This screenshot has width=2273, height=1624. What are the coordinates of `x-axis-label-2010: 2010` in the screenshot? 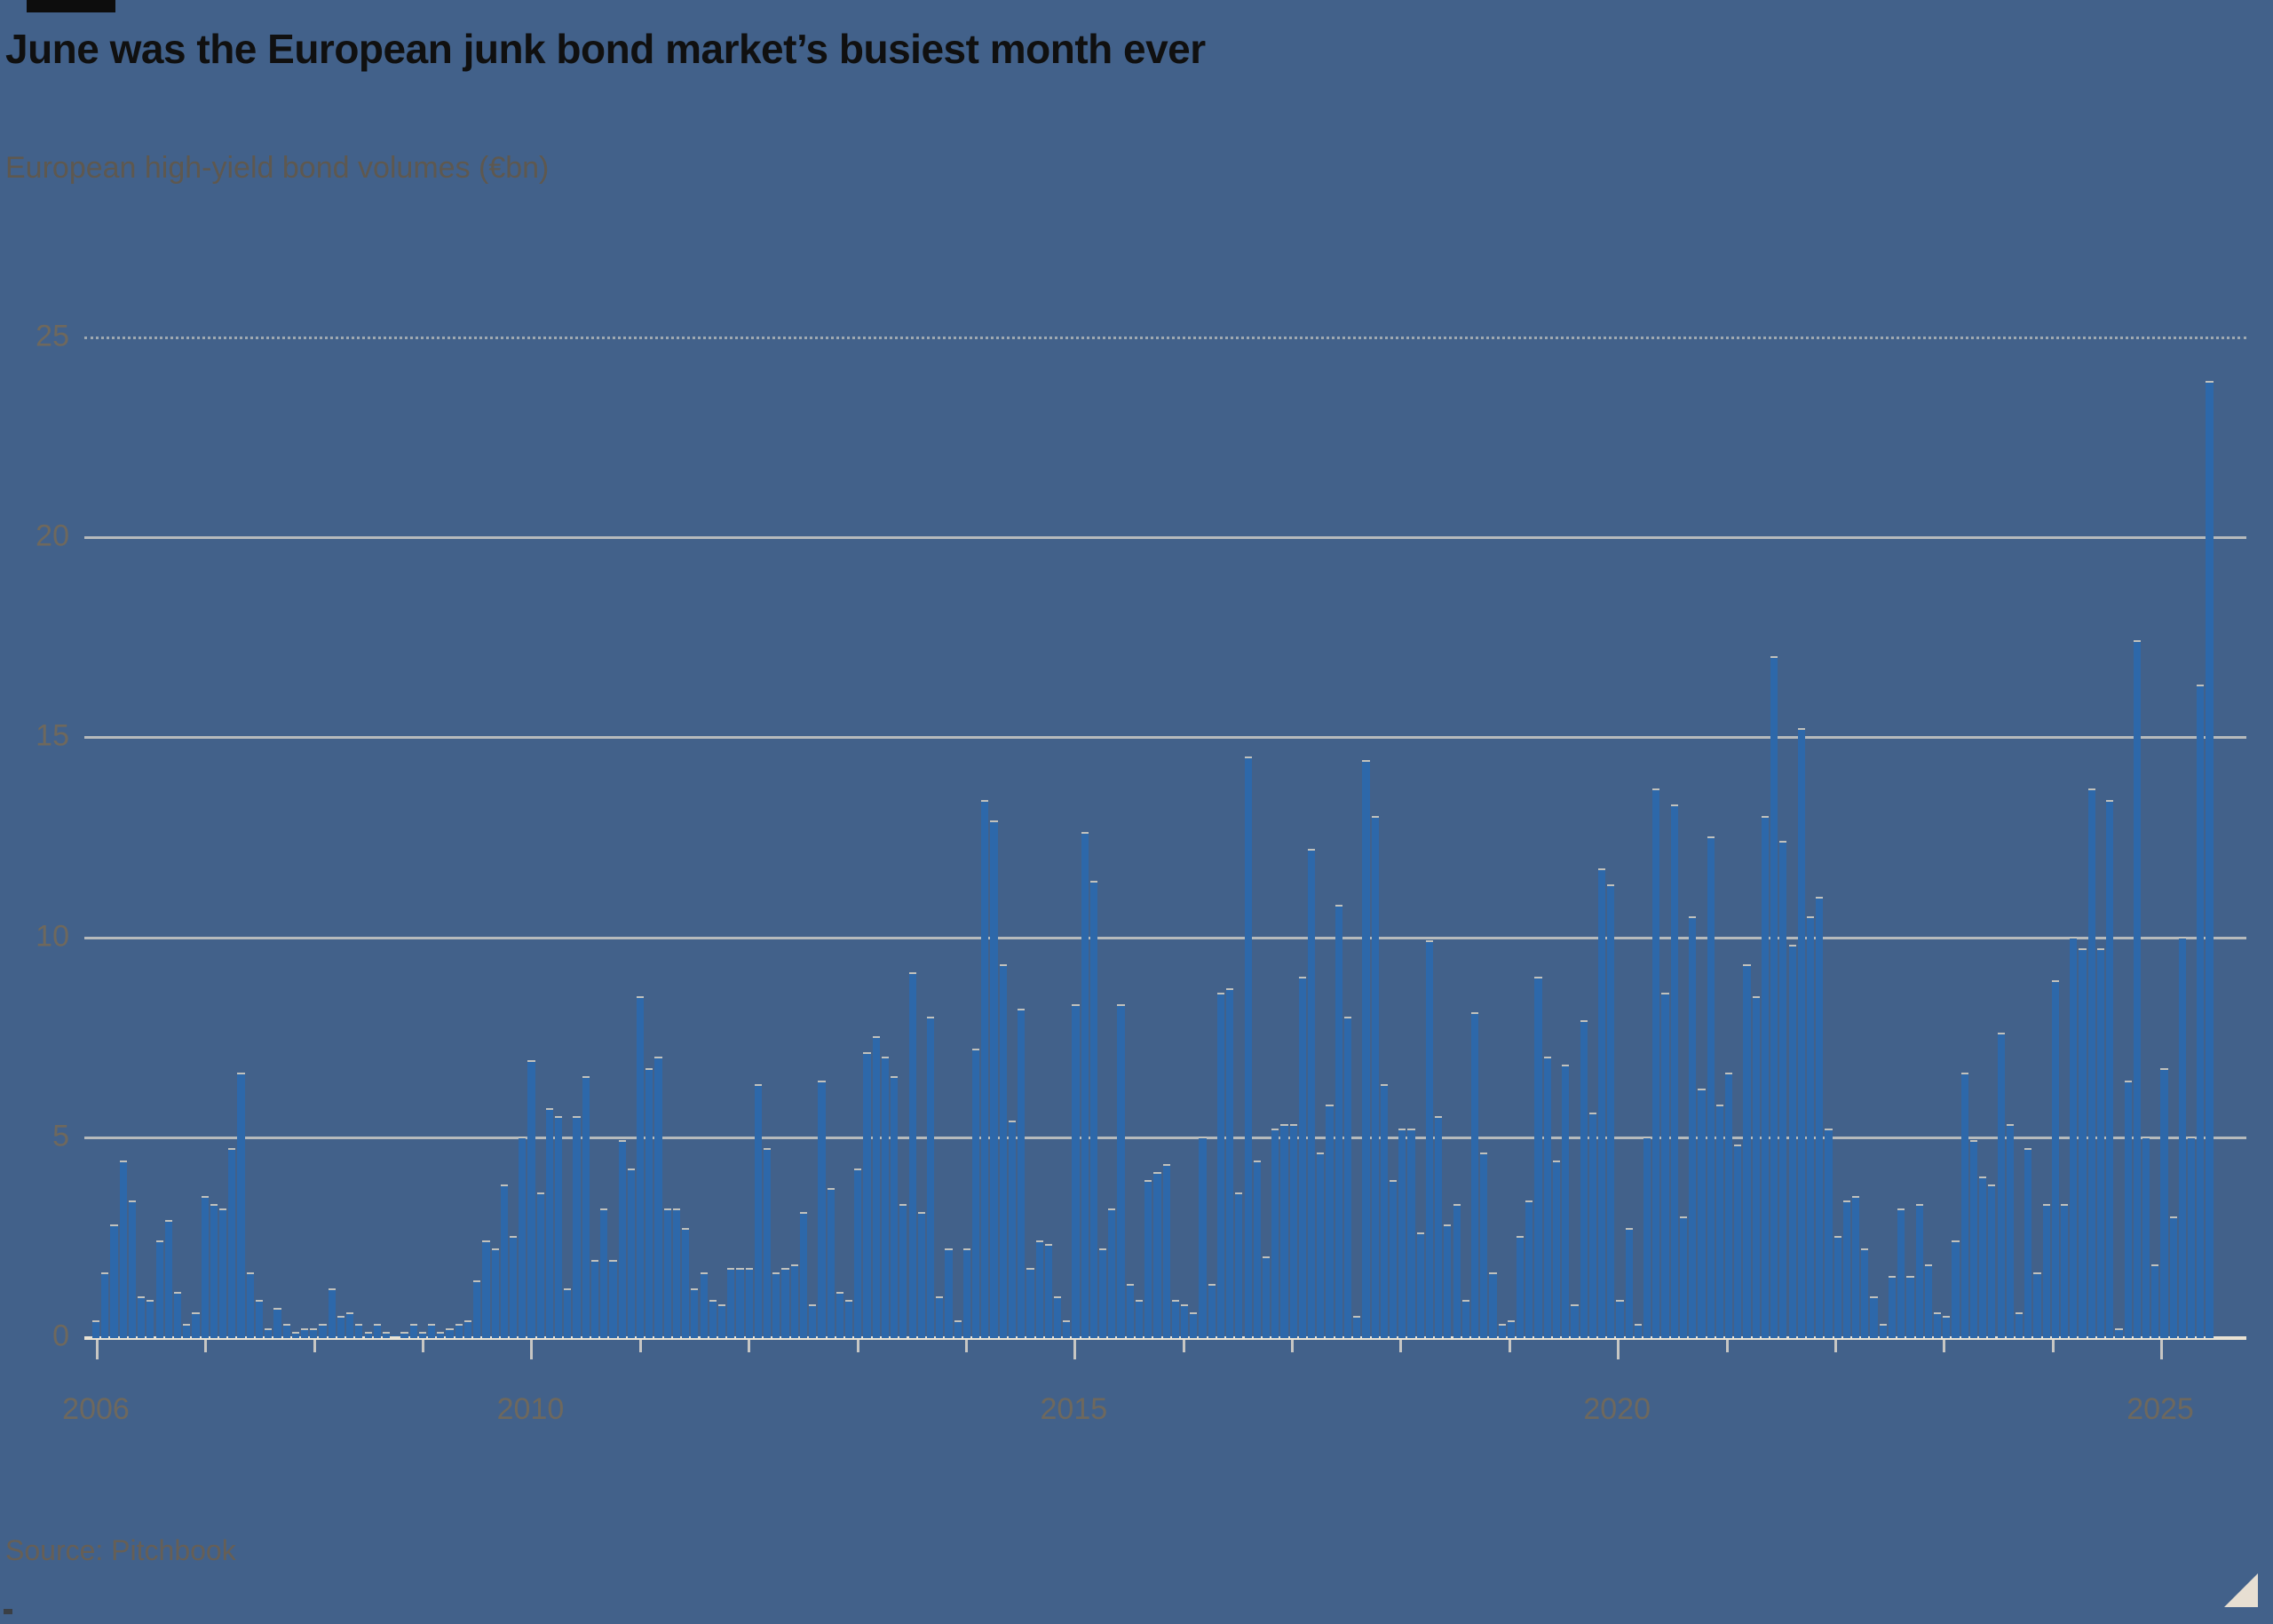 It's located at (530, 1409).